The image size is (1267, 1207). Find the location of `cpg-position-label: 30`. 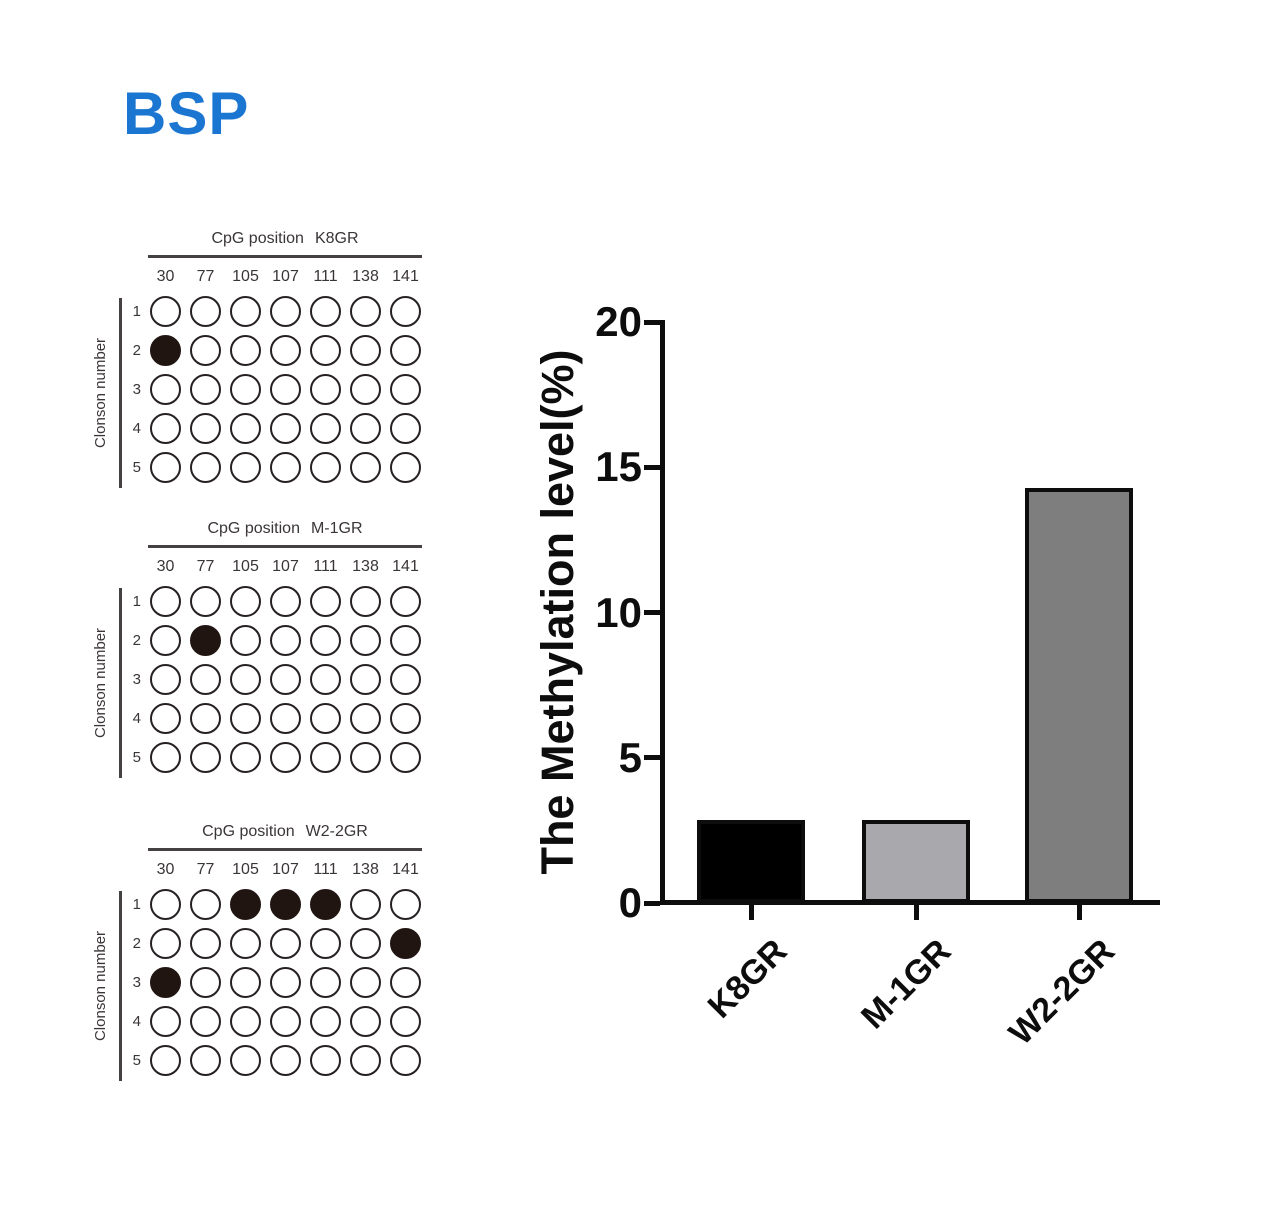

cpg-position-label: 30 is located at coordinates (165, 276).